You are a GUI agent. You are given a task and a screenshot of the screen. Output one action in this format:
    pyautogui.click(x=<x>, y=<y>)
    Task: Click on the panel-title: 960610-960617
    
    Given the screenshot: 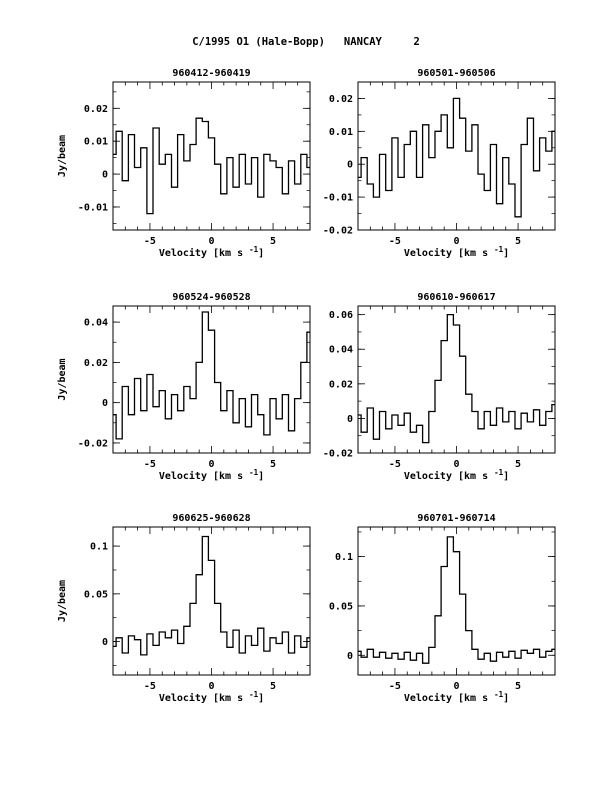 What is the action you would take?
    pyautogui.click(x=456, y=297)
    